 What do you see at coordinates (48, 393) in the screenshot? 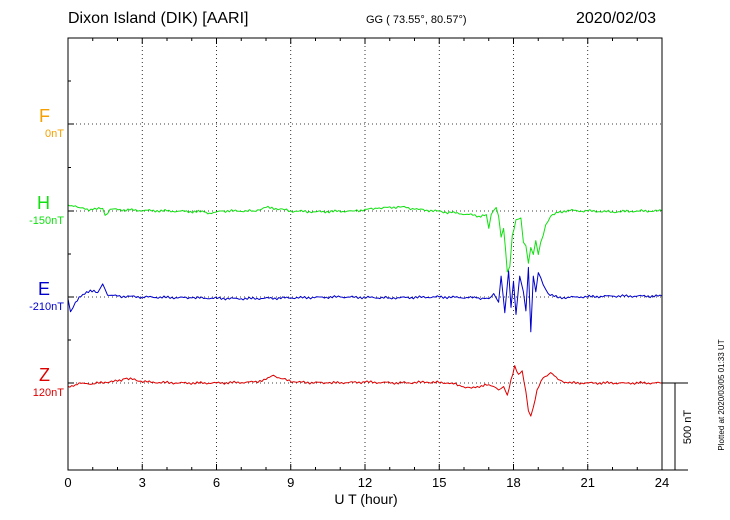
I see `channel-baseline-z: 120nT` at bounding box center [48, 393].